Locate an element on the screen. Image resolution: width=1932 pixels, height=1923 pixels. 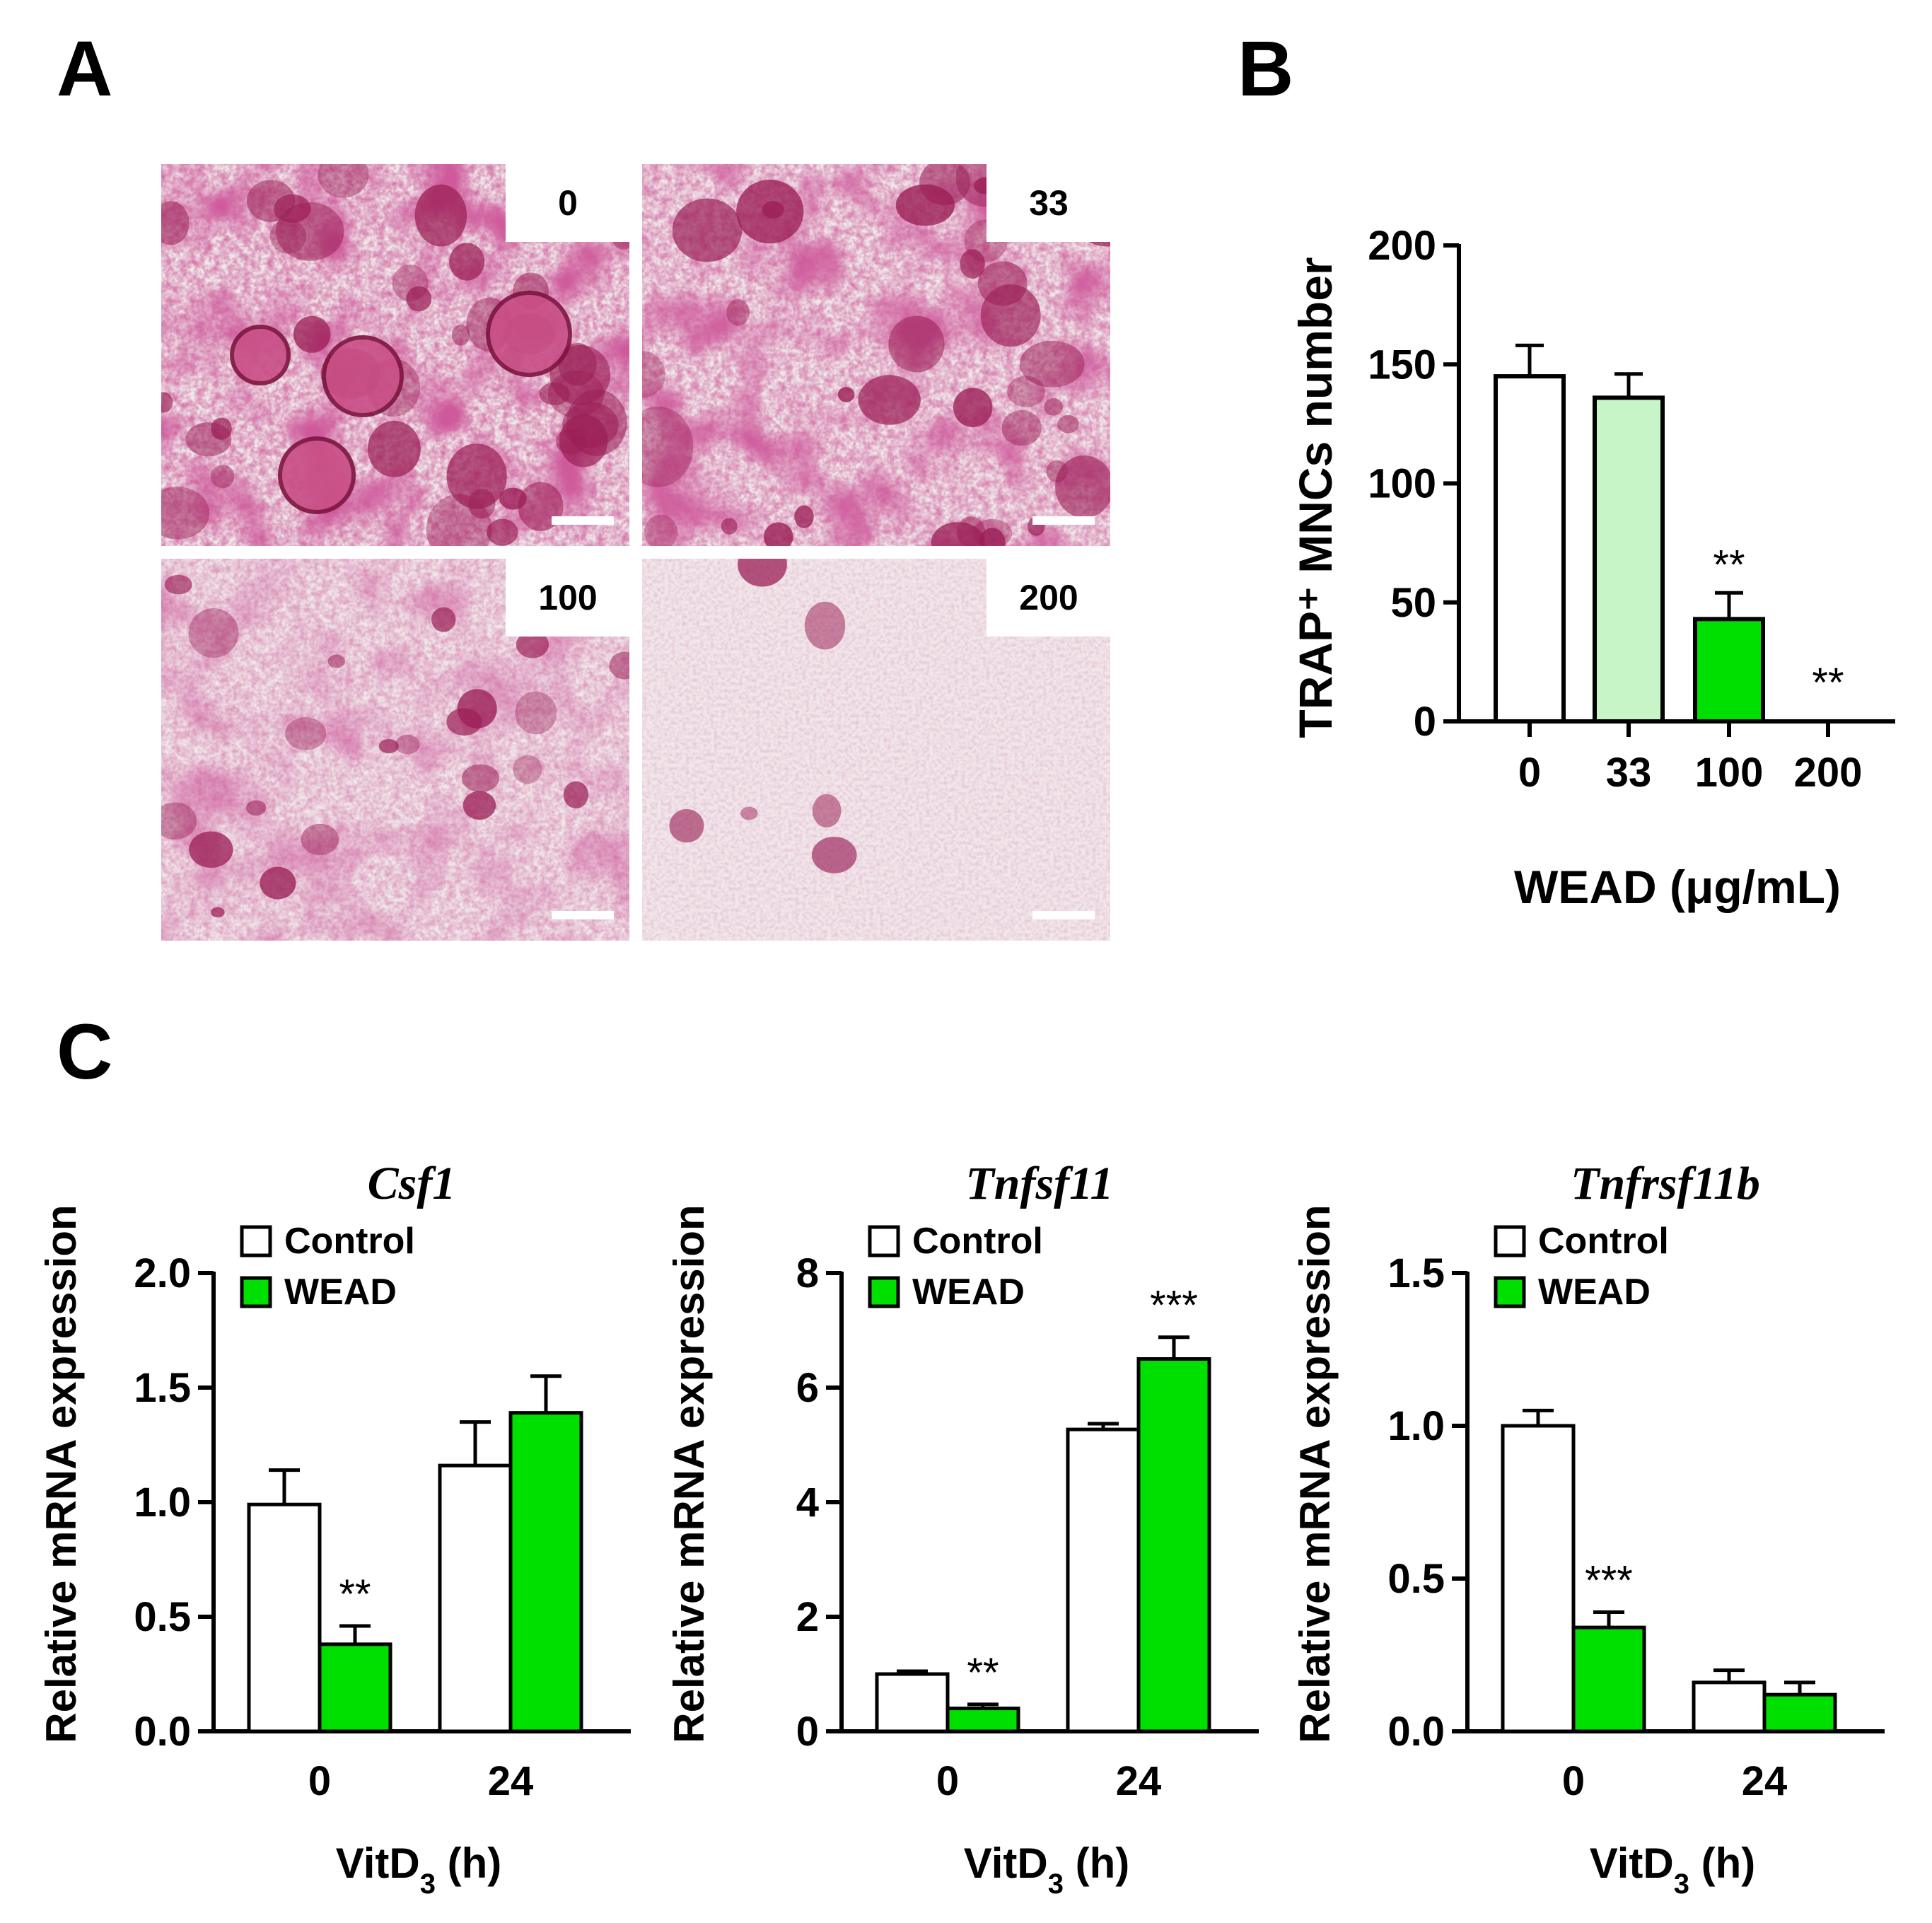
legend-label: Control is located at coordinates (349, 1241).